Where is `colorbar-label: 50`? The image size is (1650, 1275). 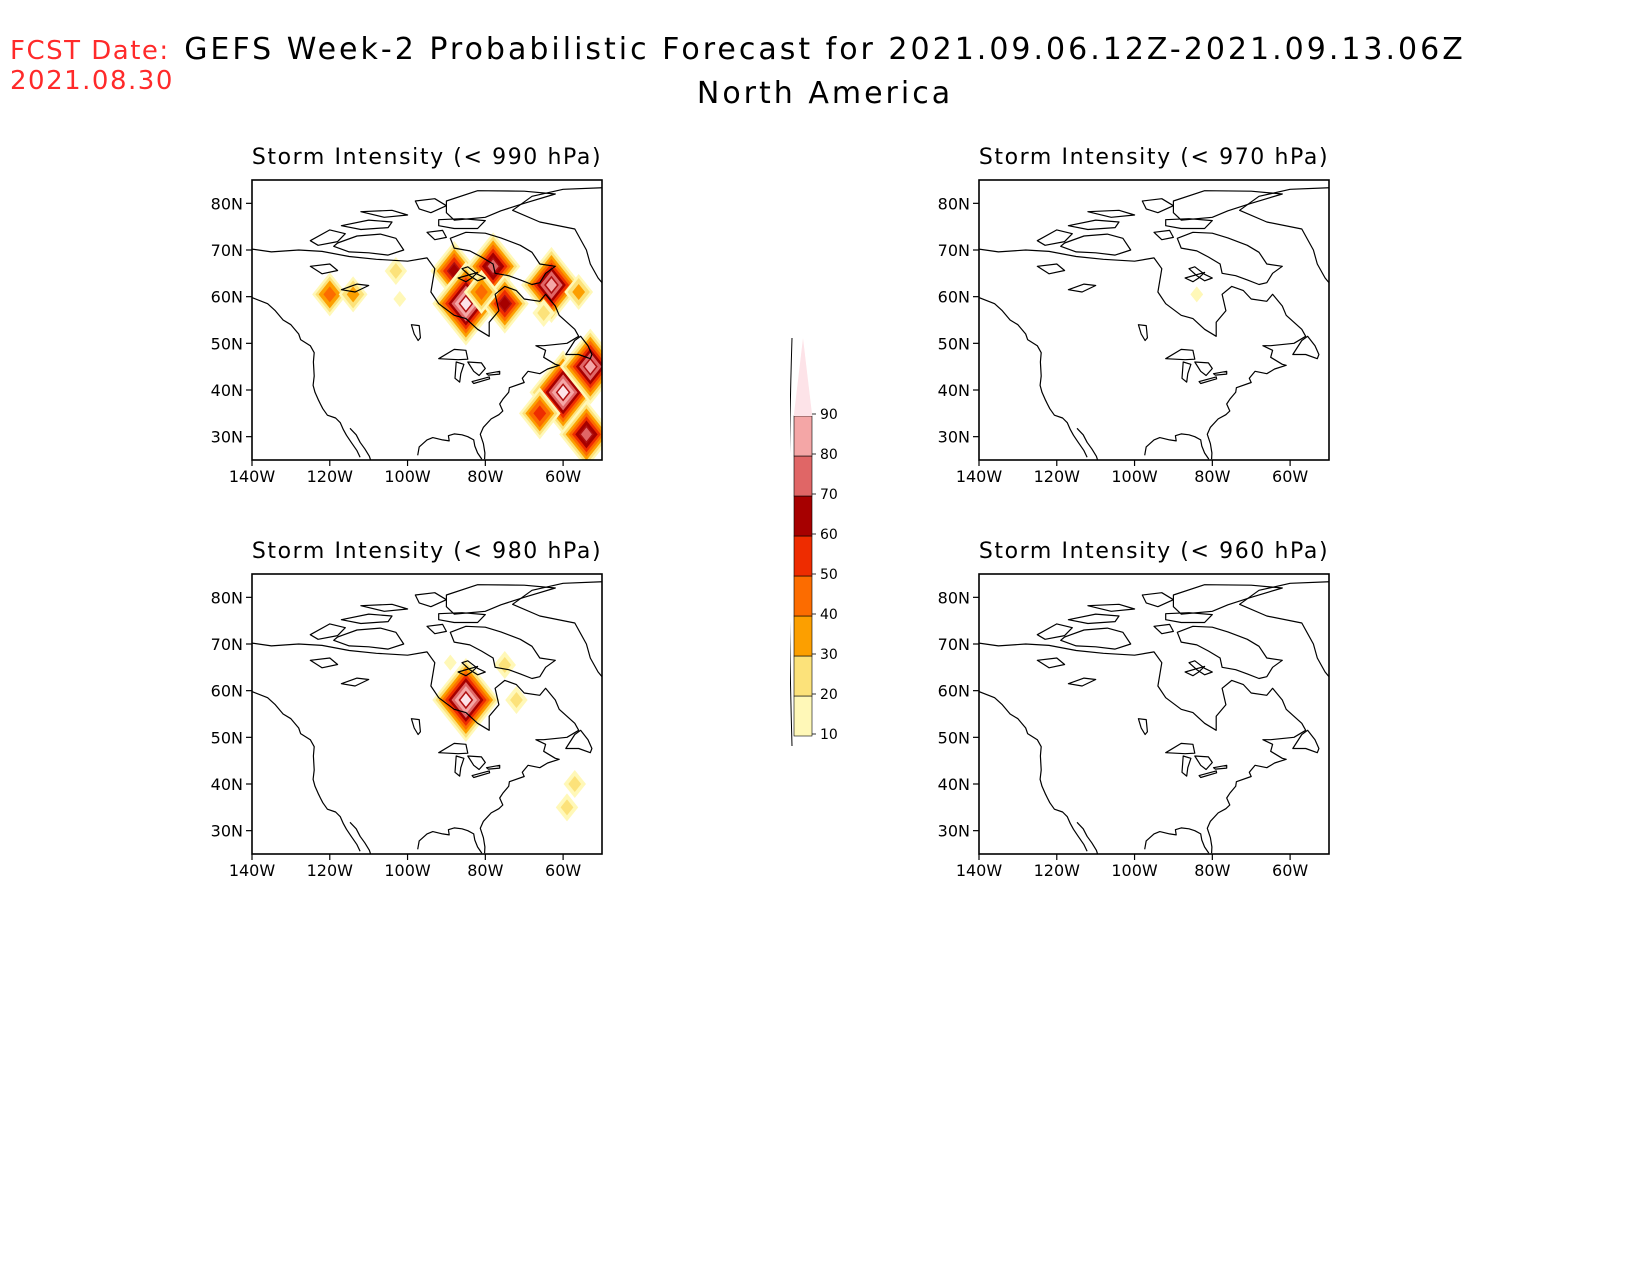
colorbar-label: 50 is located at coordinates (829, 575).